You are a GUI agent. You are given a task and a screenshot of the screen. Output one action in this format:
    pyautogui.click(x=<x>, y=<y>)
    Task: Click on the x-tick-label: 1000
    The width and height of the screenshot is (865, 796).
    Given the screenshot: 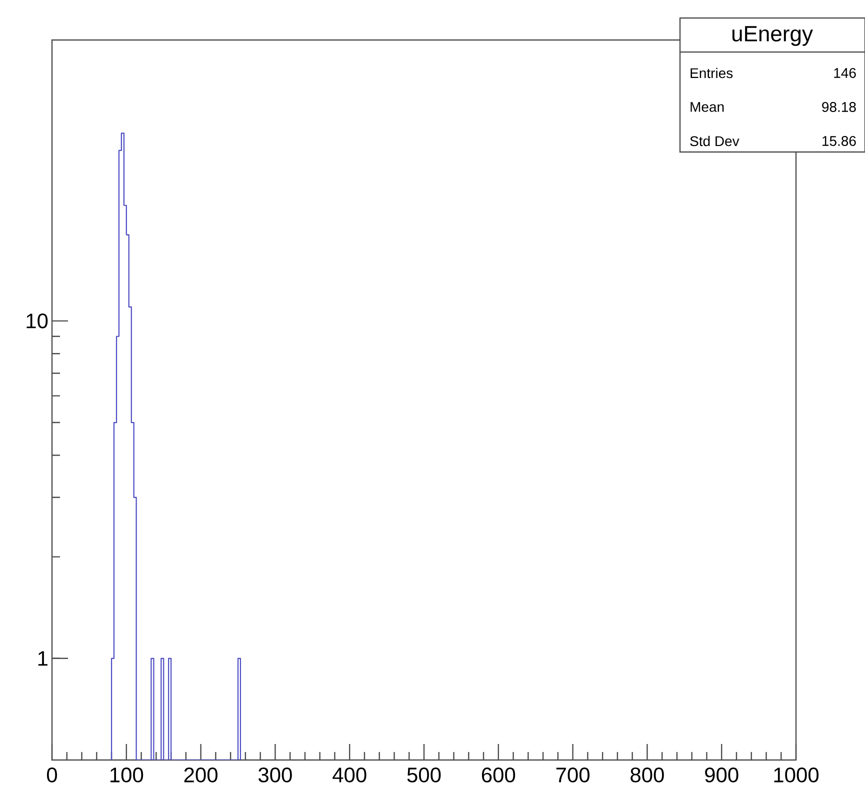 What is the action you would take?
    pyautogui.click(x=796, y=775)
    